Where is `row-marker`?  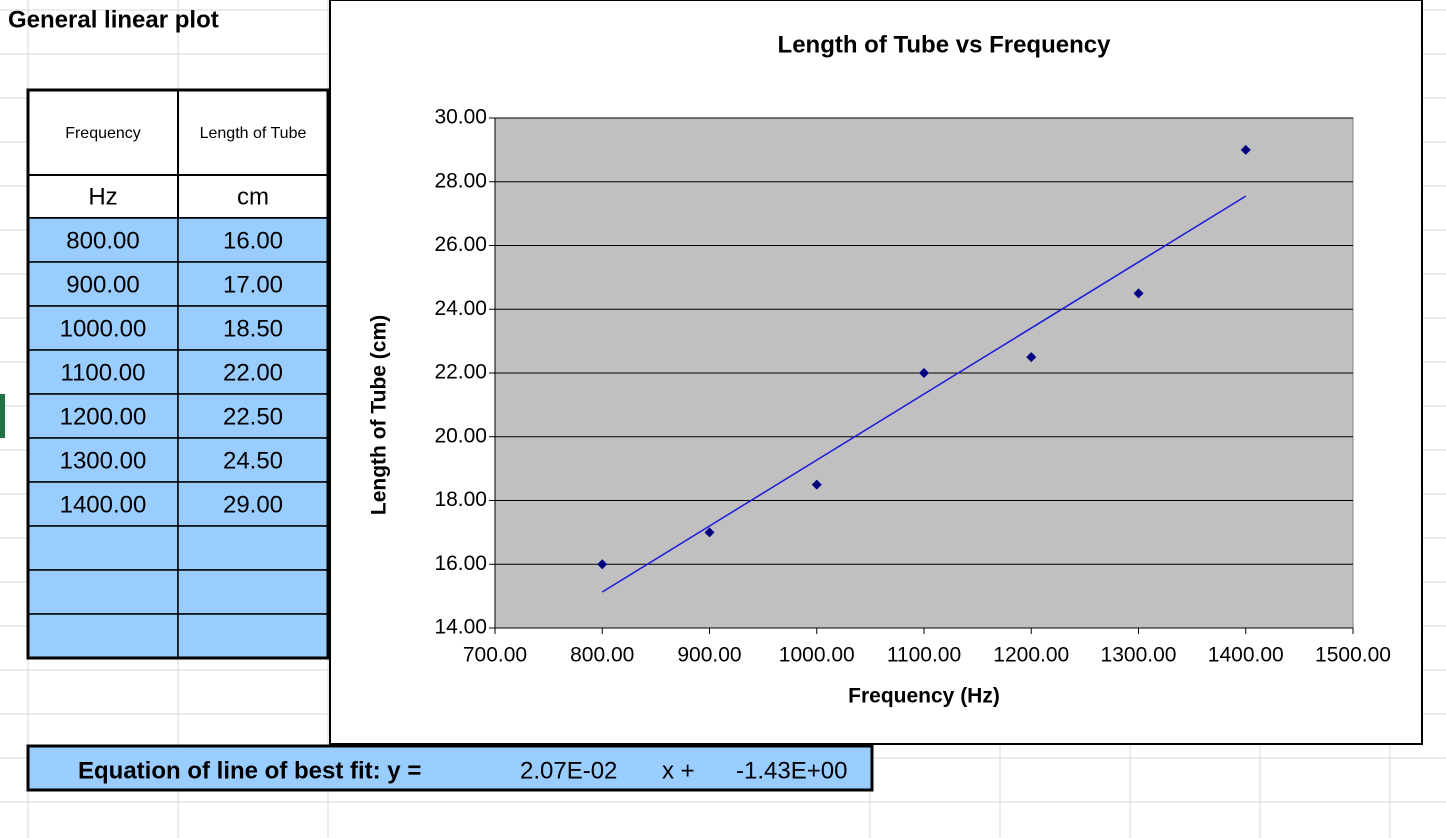
row-marker is located at coordinates (2, 416).